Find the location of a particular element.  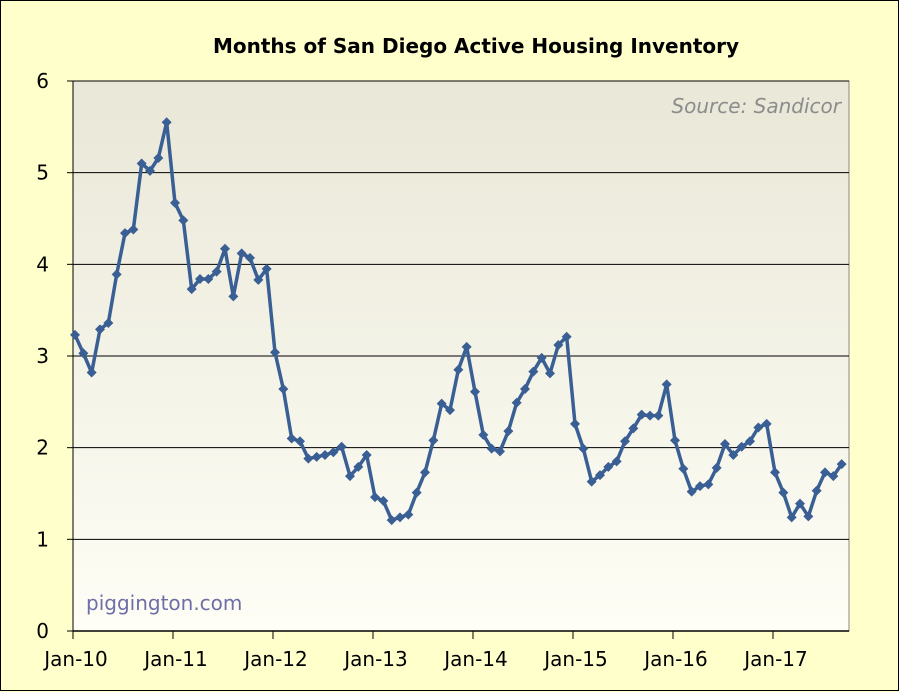

y-tick-label-2: 2 is located at coordinates (42, 448).